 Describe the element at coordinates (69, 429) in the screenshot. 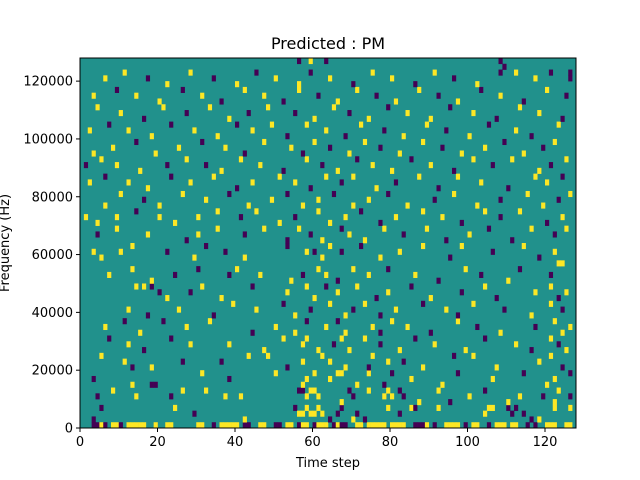

I see `y-tick-label: 0` at that location.